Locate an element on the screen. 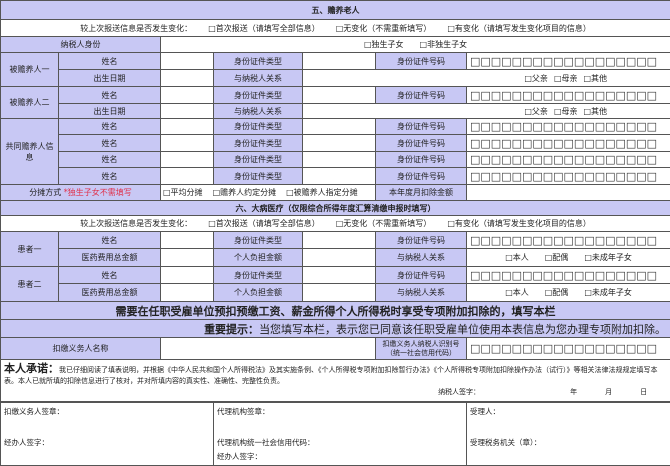  year-label: 年 is located at coordinates (573, 392).